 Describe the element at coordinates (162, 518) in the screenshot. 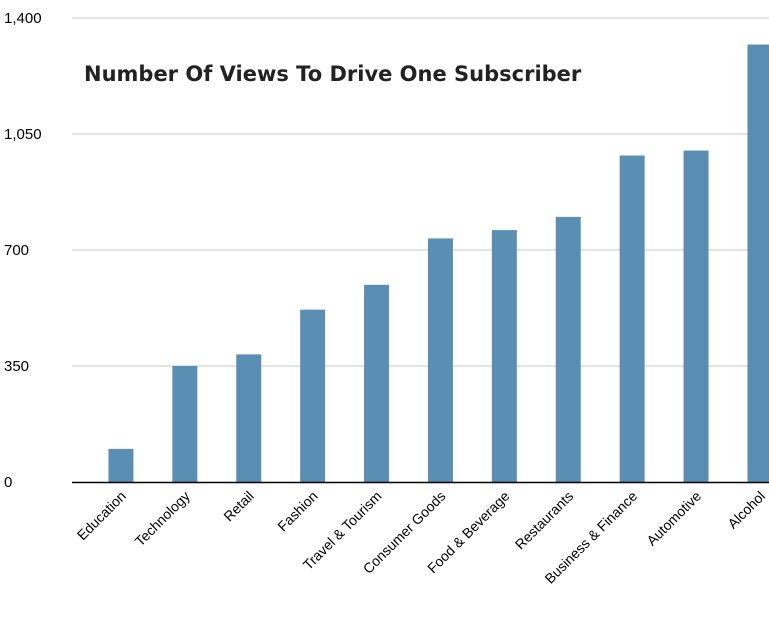

I see `x-tick-label: Technology` at that location.